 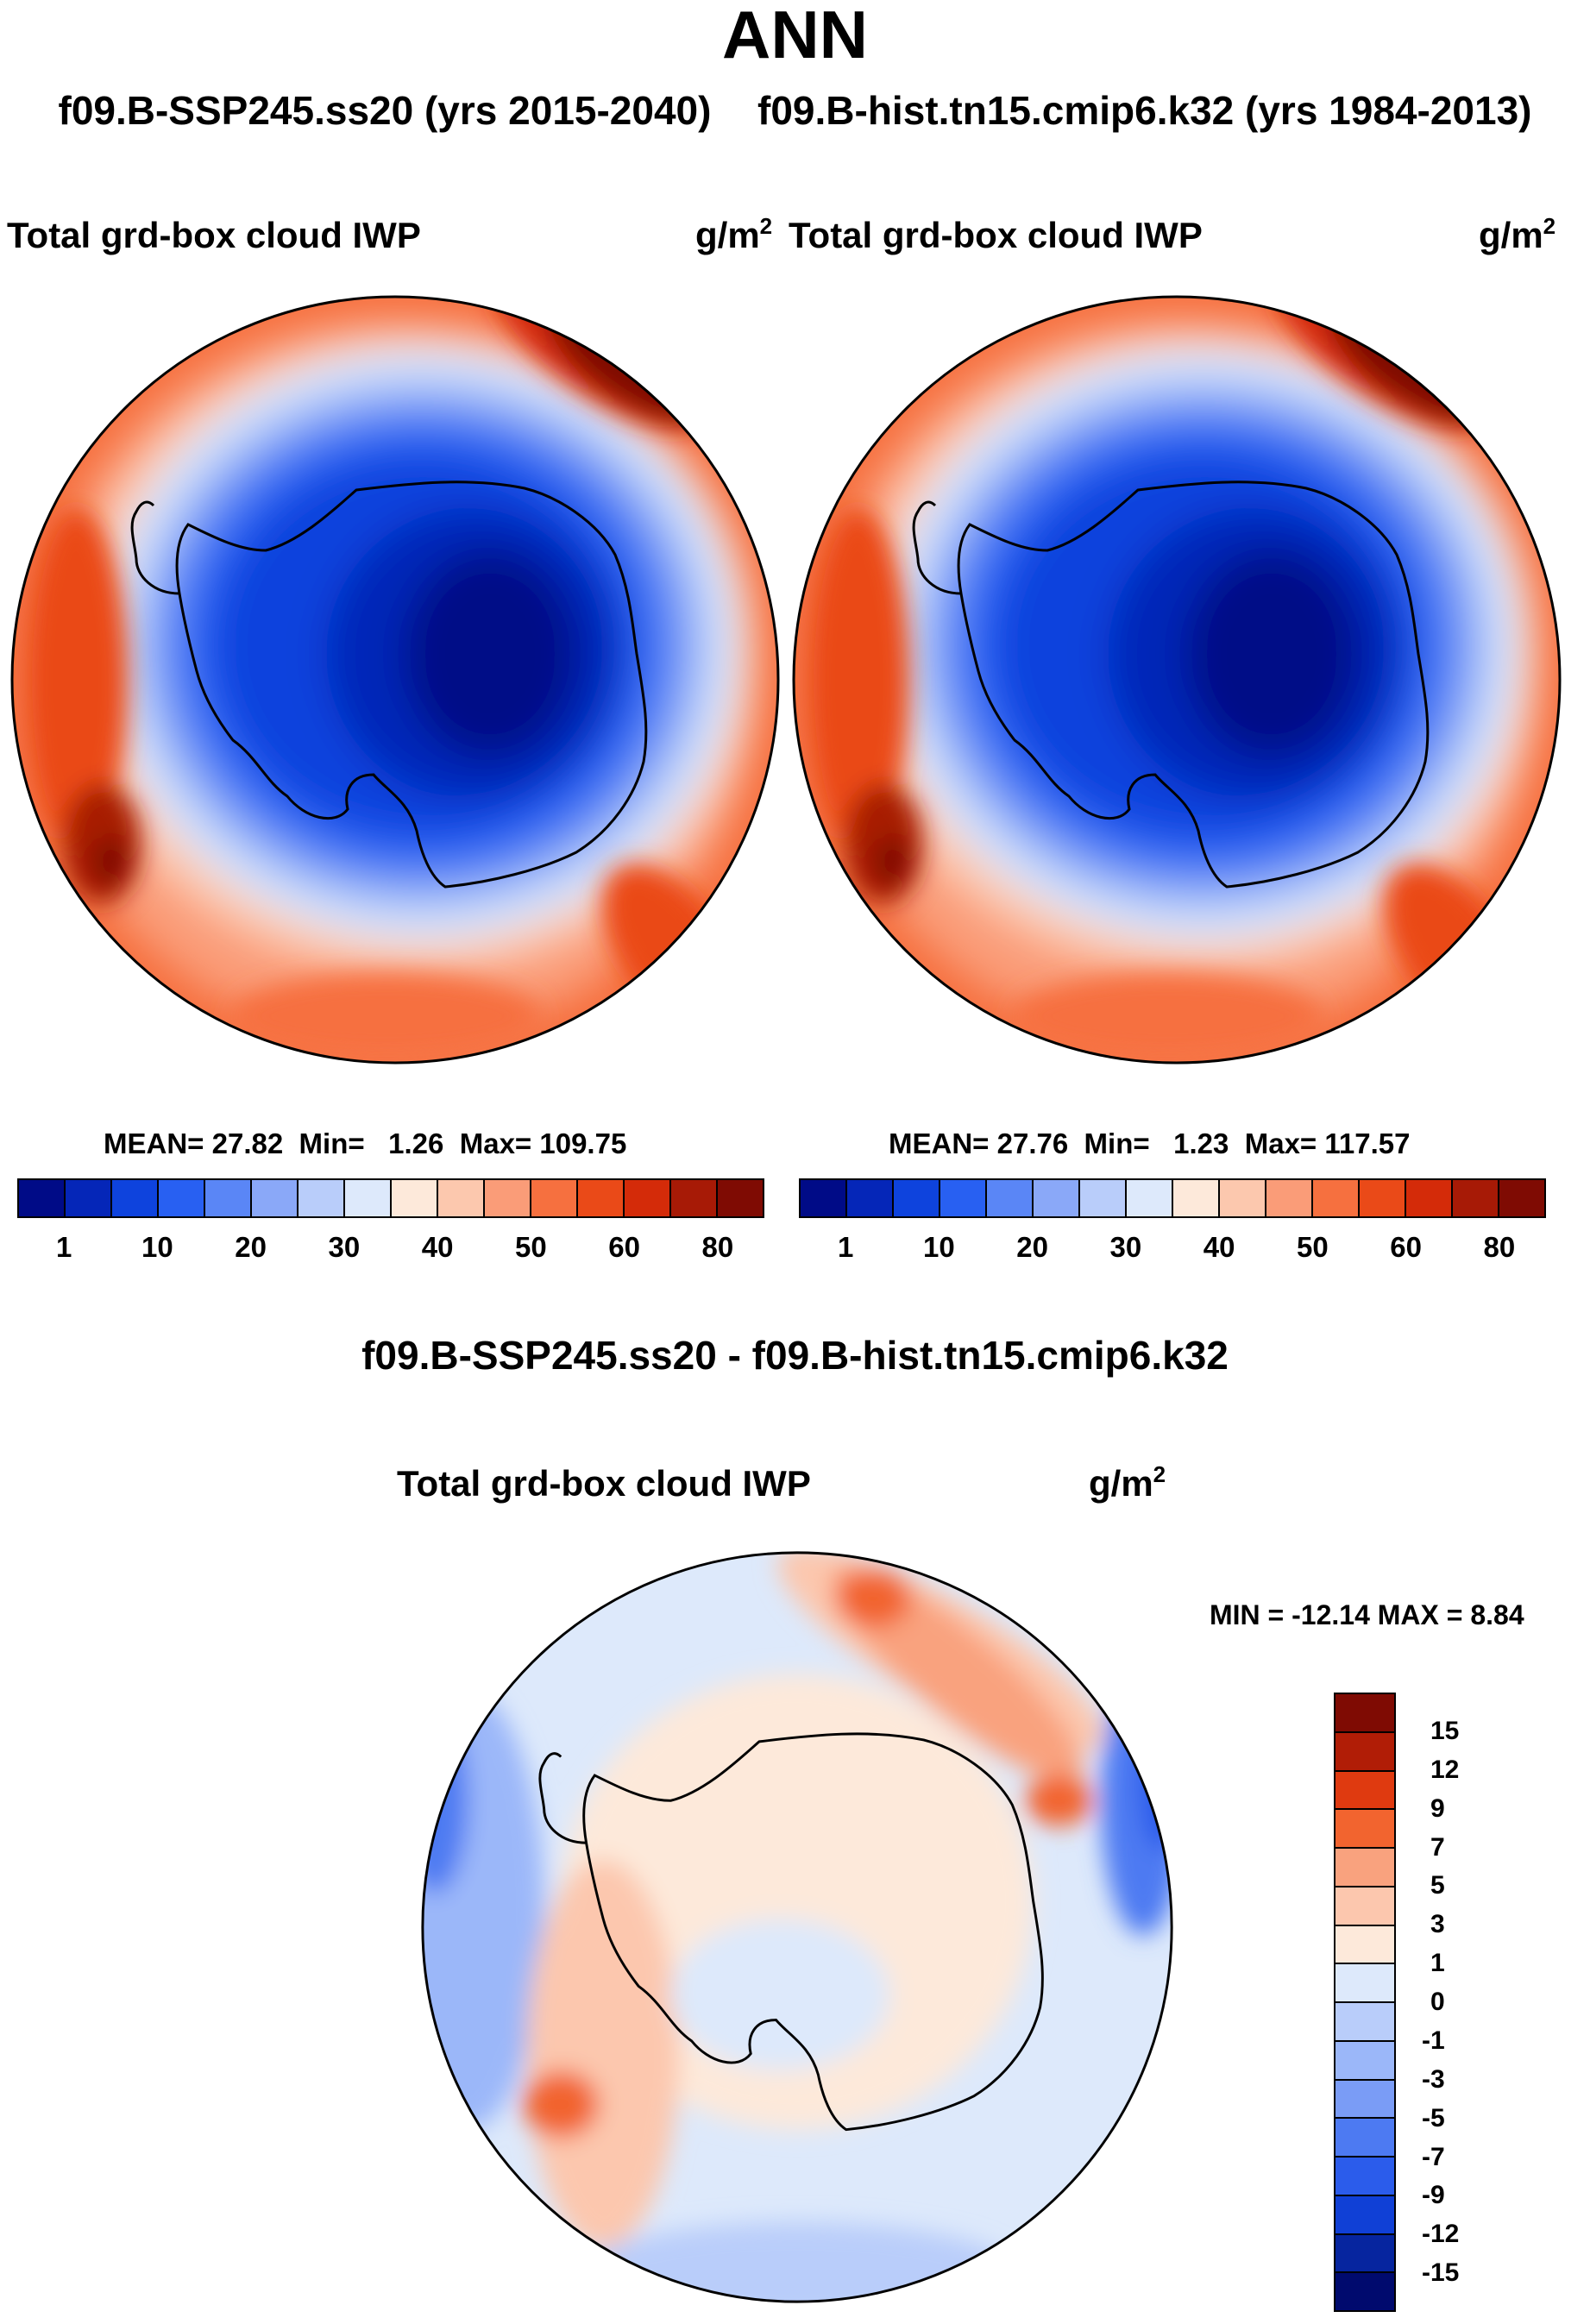 What do you see at coordinates (1150, 1143) in the screenshot?
I see `panel-right-stats: MEAN= 27.76 Min= 1.23 Max= 117.57` at bounding box center [1150, 1143].